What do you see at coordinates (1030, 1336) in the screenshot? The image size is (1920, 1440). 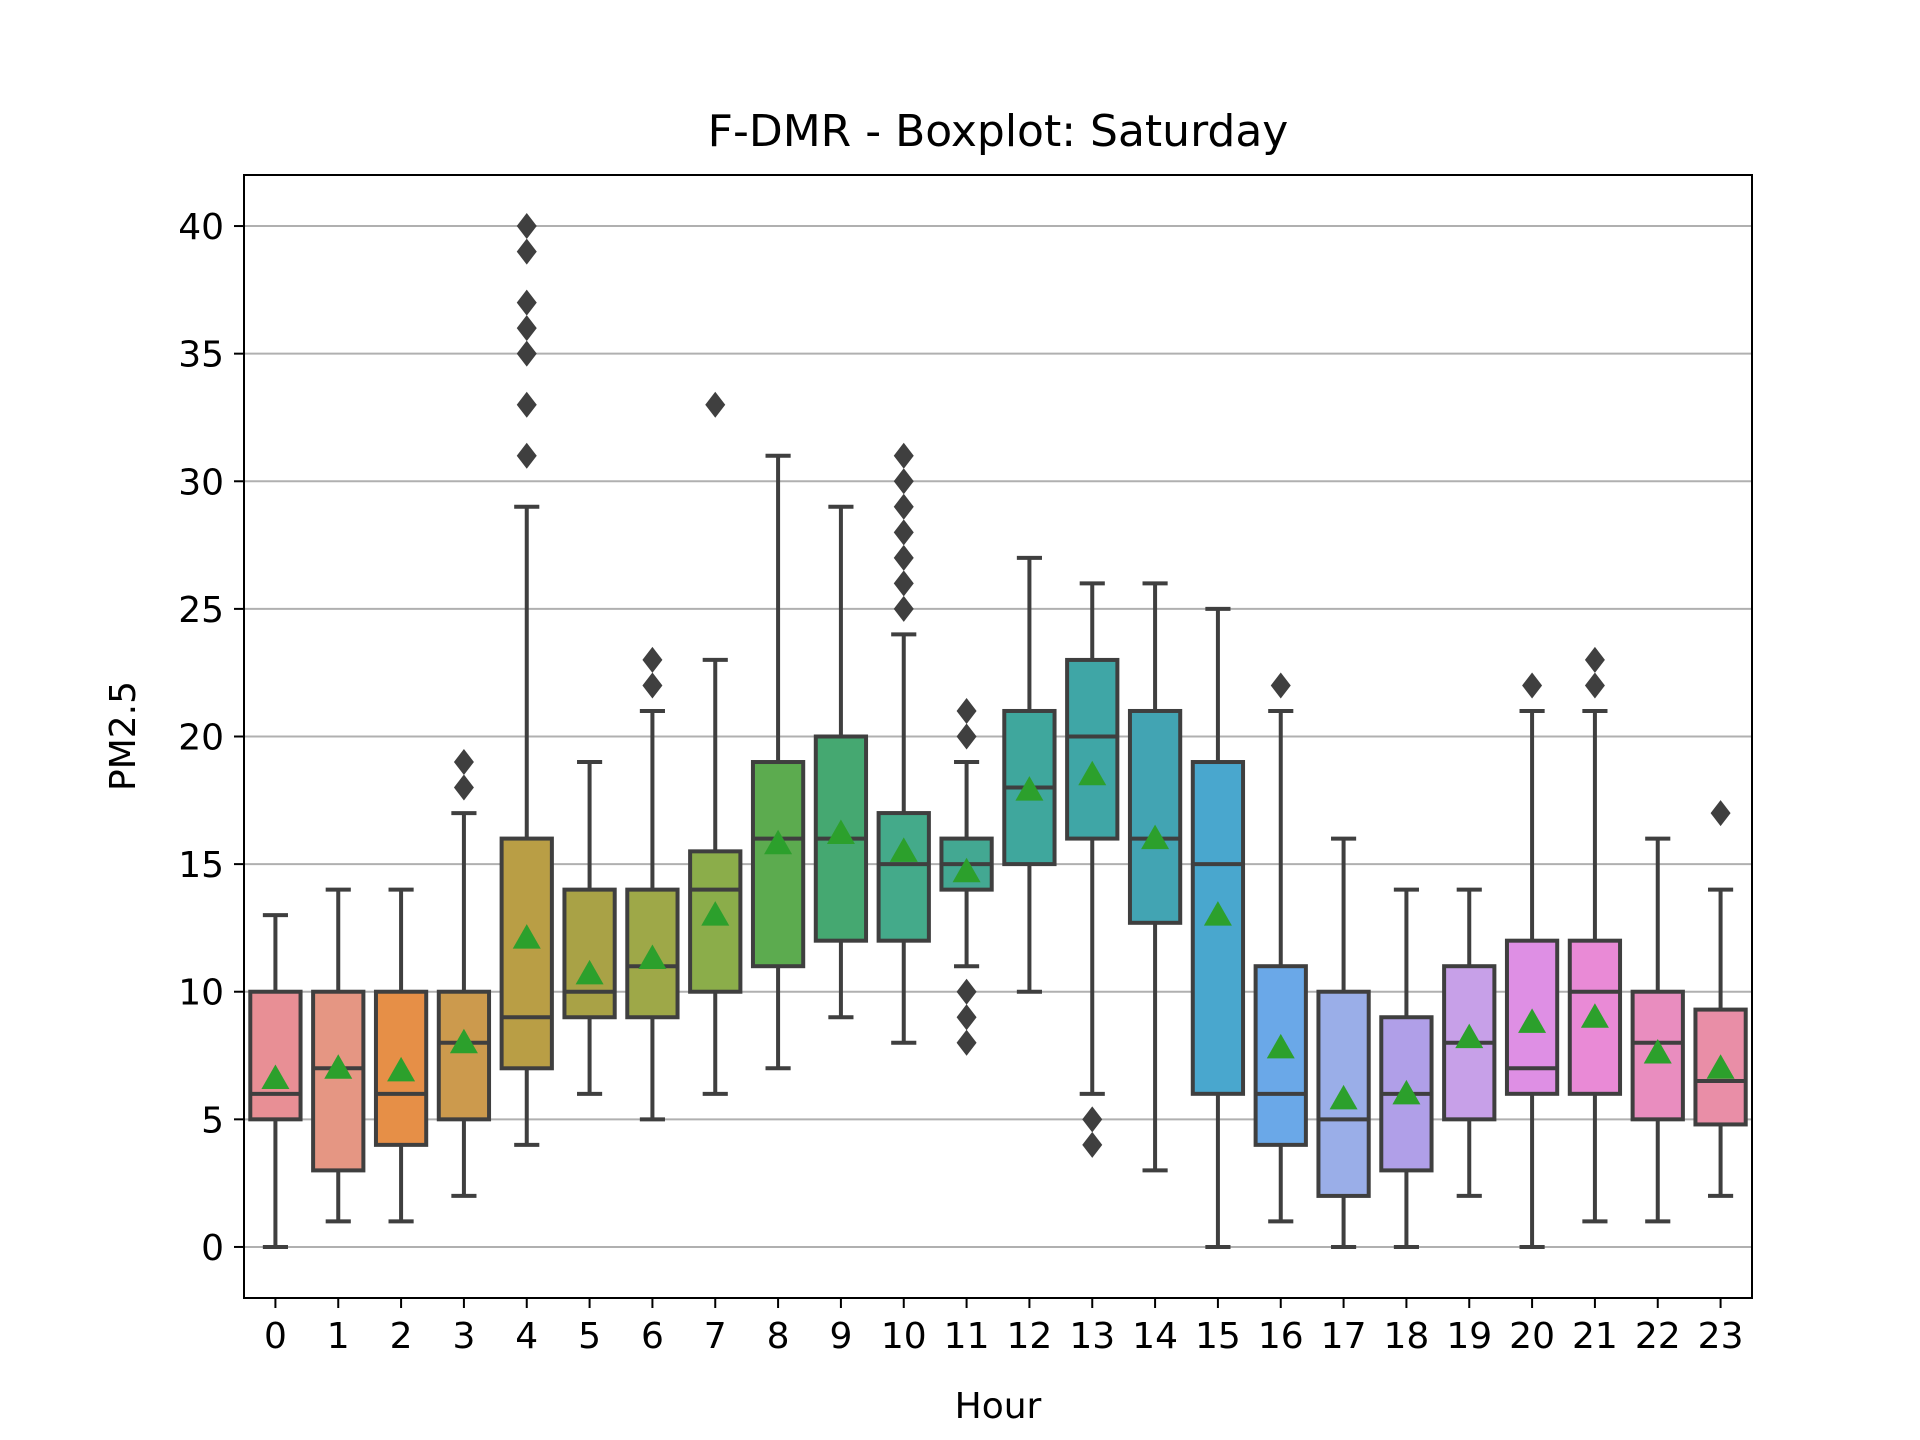 I see `x-tick-label: 12` at bounding box center [1030, 1336].